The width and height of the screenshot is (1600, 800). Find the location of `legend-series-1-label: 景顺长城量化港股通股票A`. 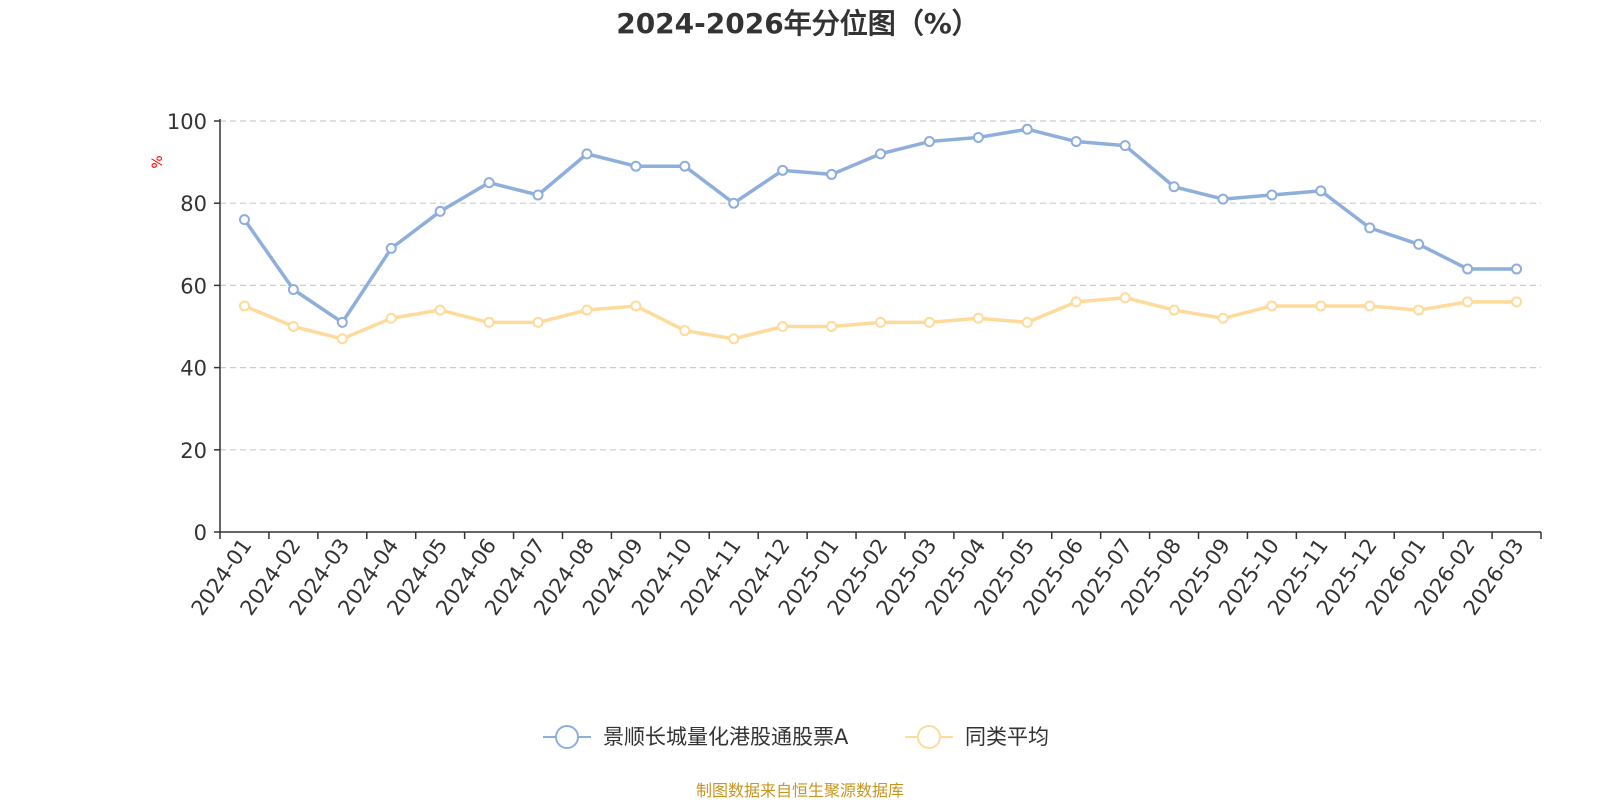

legend-series-1-label: 景顺长城量化港股通股票A is located at coordinates (726, 737).